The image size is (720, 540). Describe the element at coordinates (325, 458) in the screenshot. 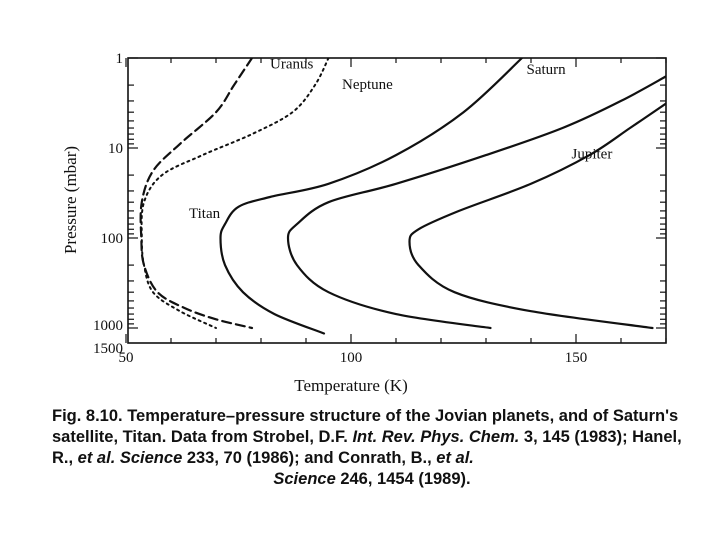

I see `caption-text-3: , 70 (1986); and Conrath, B.,` at that location.